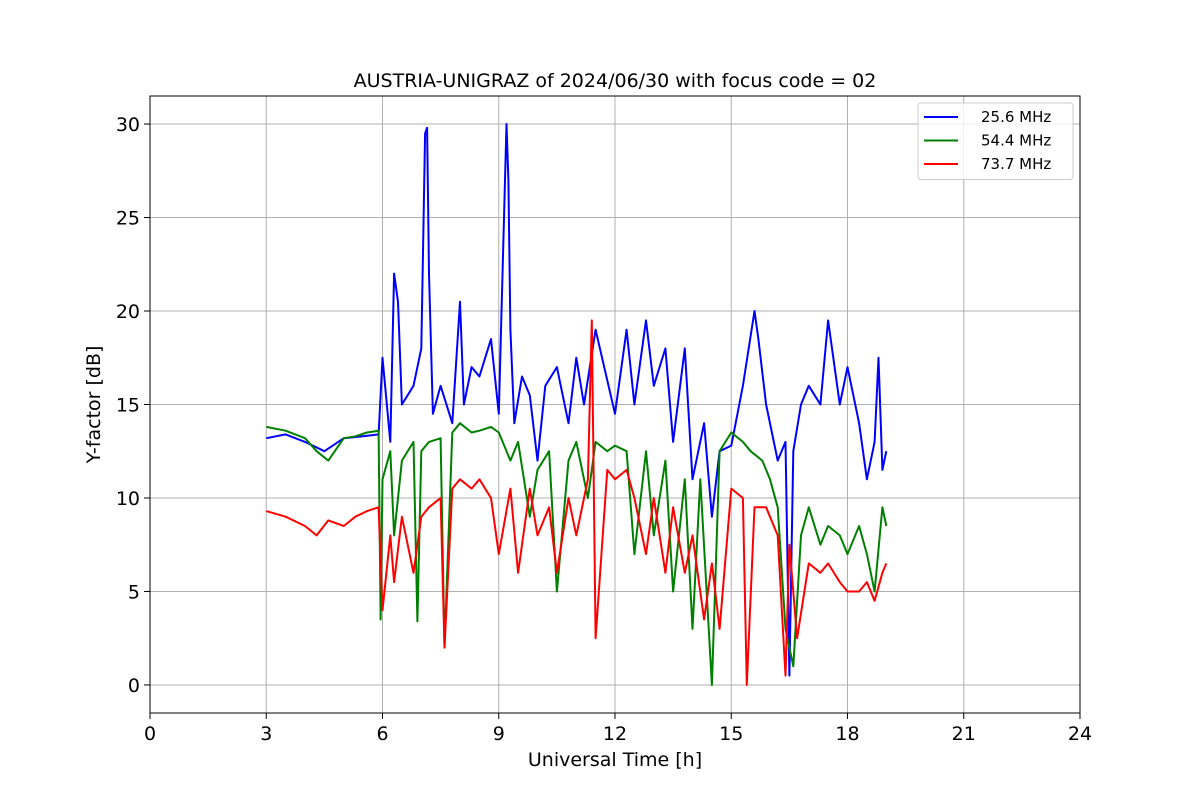 This screenshot has height=800, width=1200. Describe the element at coordinates (615, 734) in the screenshot. I see `x-tick-label: 12` at that location.